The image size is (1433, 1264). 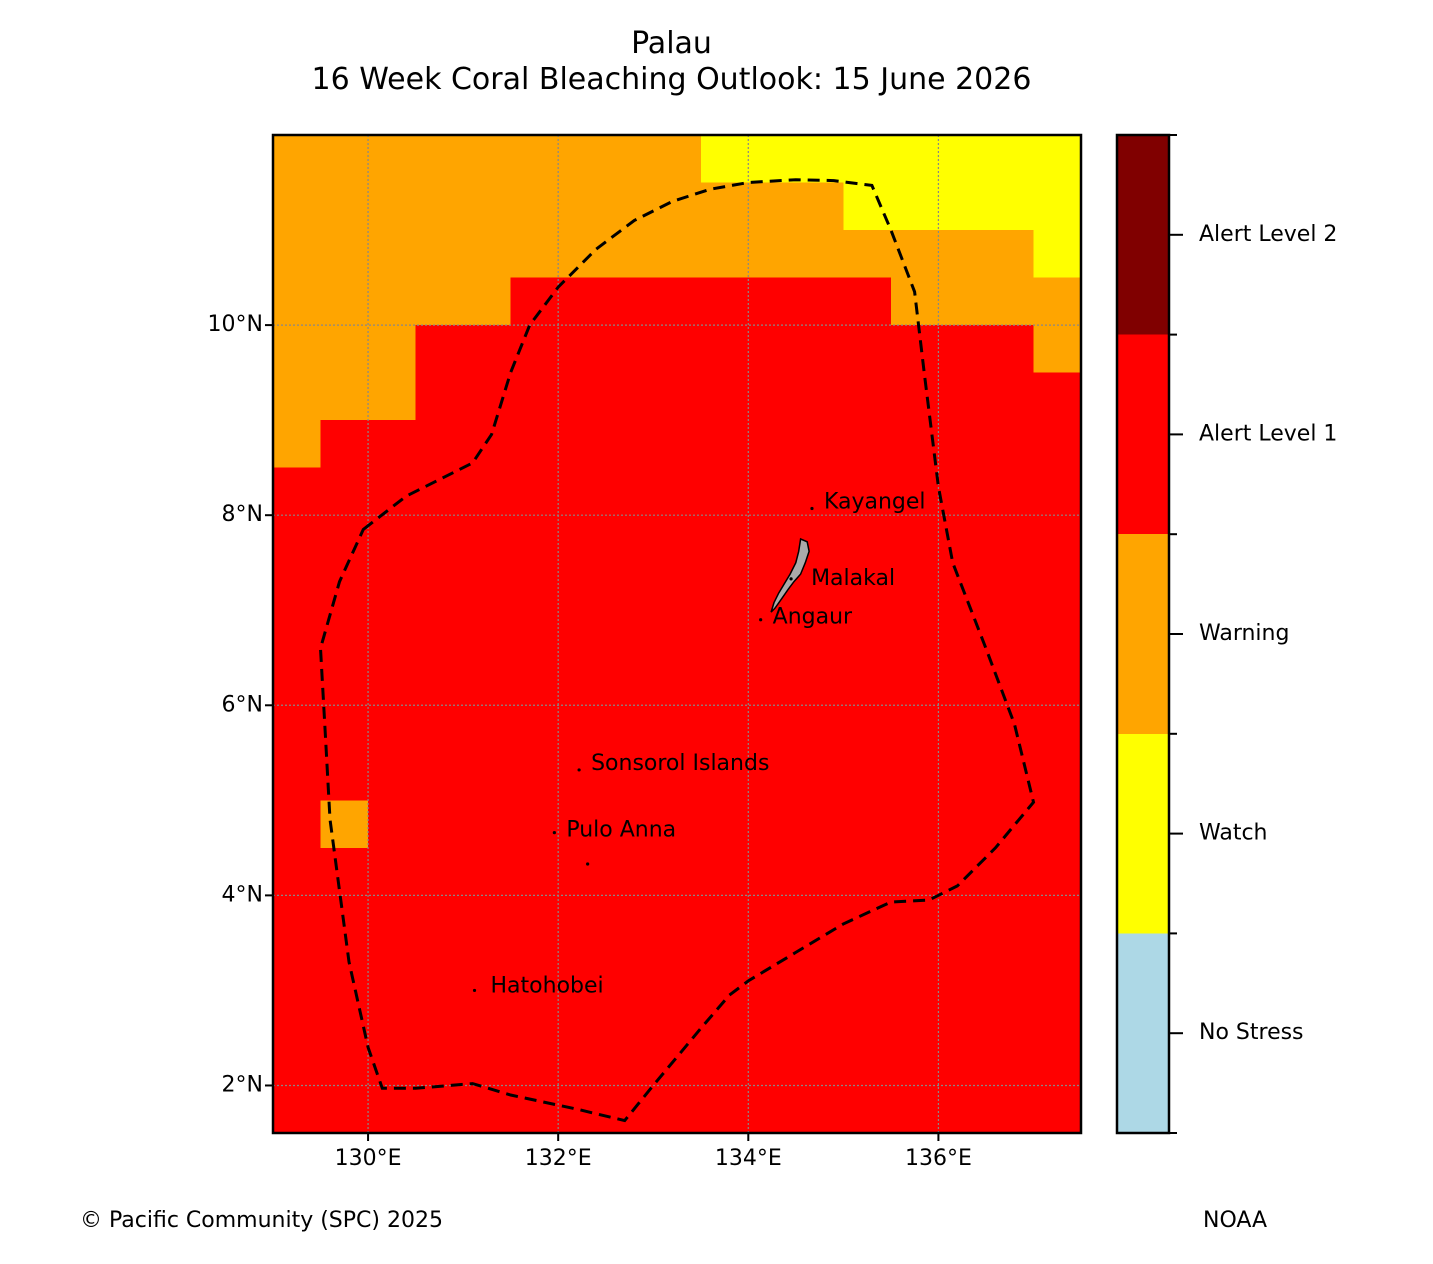 I want to click on lon-tick-label: 136°E, so click(x=938, y=1158).